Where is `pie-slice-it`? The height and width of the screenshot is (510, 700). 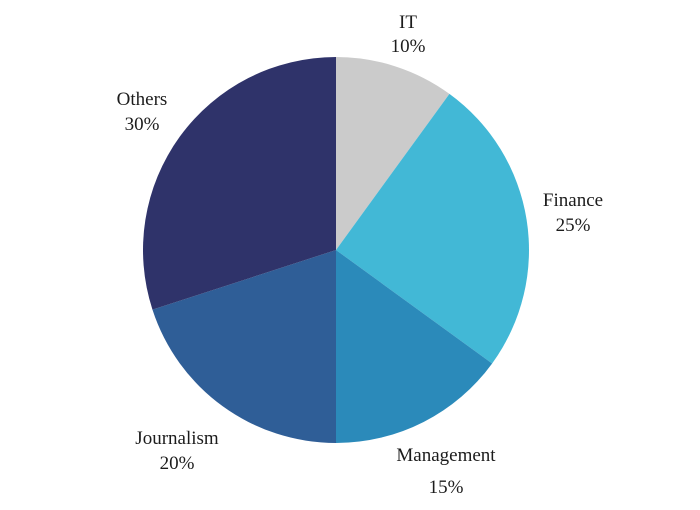
pie-slice-it is located at coordinates (393, 153).